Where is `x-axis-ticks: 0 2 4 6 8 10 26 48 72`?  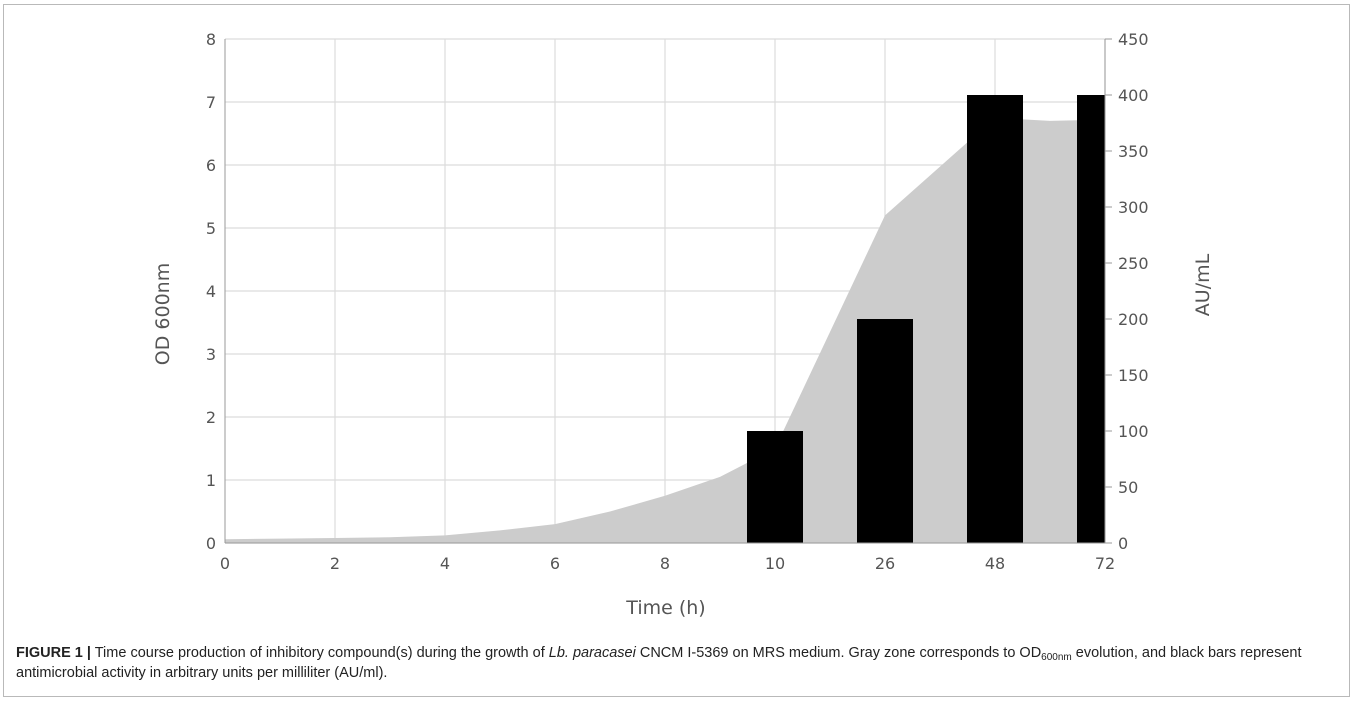 x-axis-ticks: 0 2 4 6 8 10 26 48 72 is located at coordinates (667, 563).